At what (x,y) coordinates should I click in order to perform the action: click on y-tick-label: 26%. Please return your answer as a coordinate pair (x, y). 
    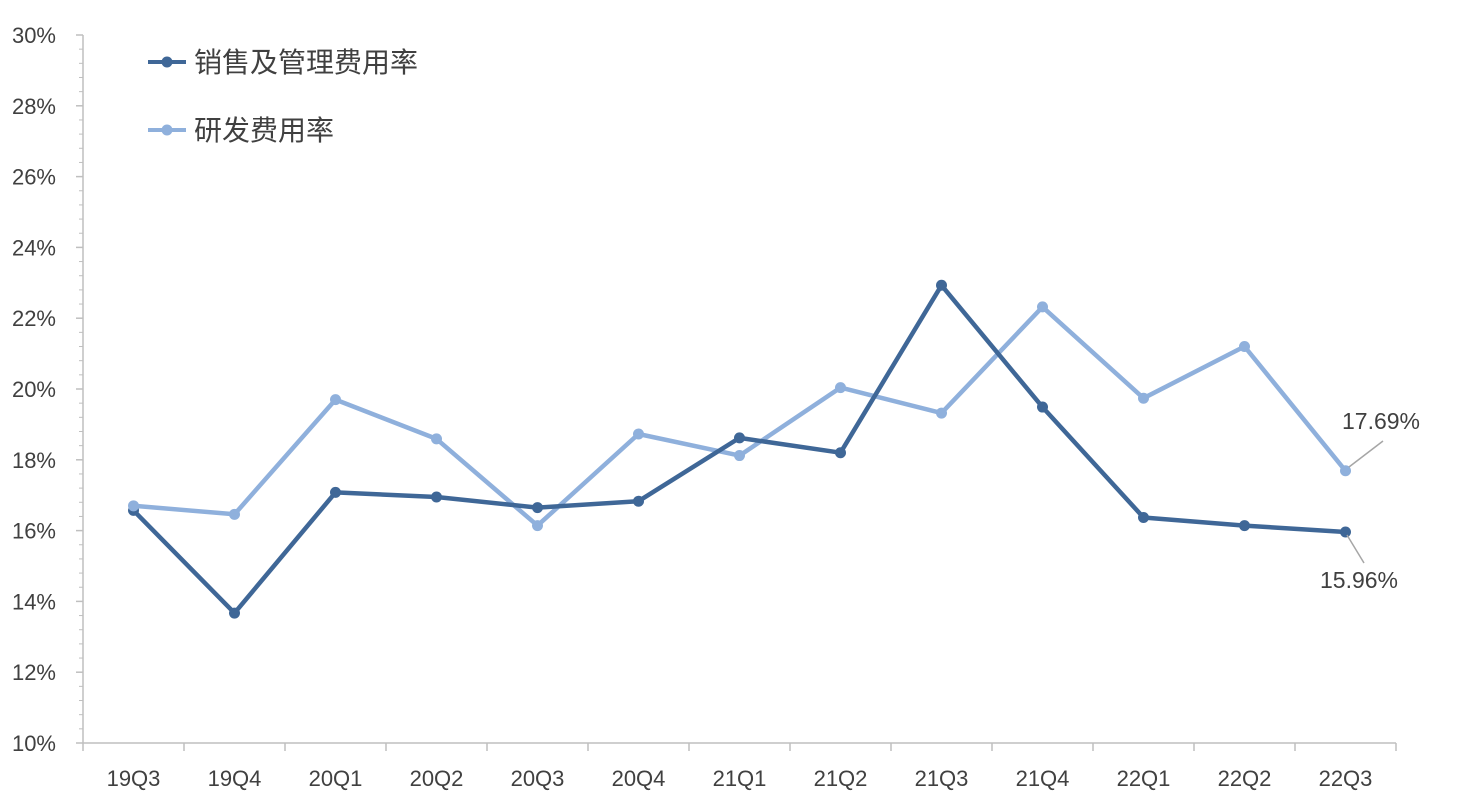
    Looking at the image, I should click on (34, 177).